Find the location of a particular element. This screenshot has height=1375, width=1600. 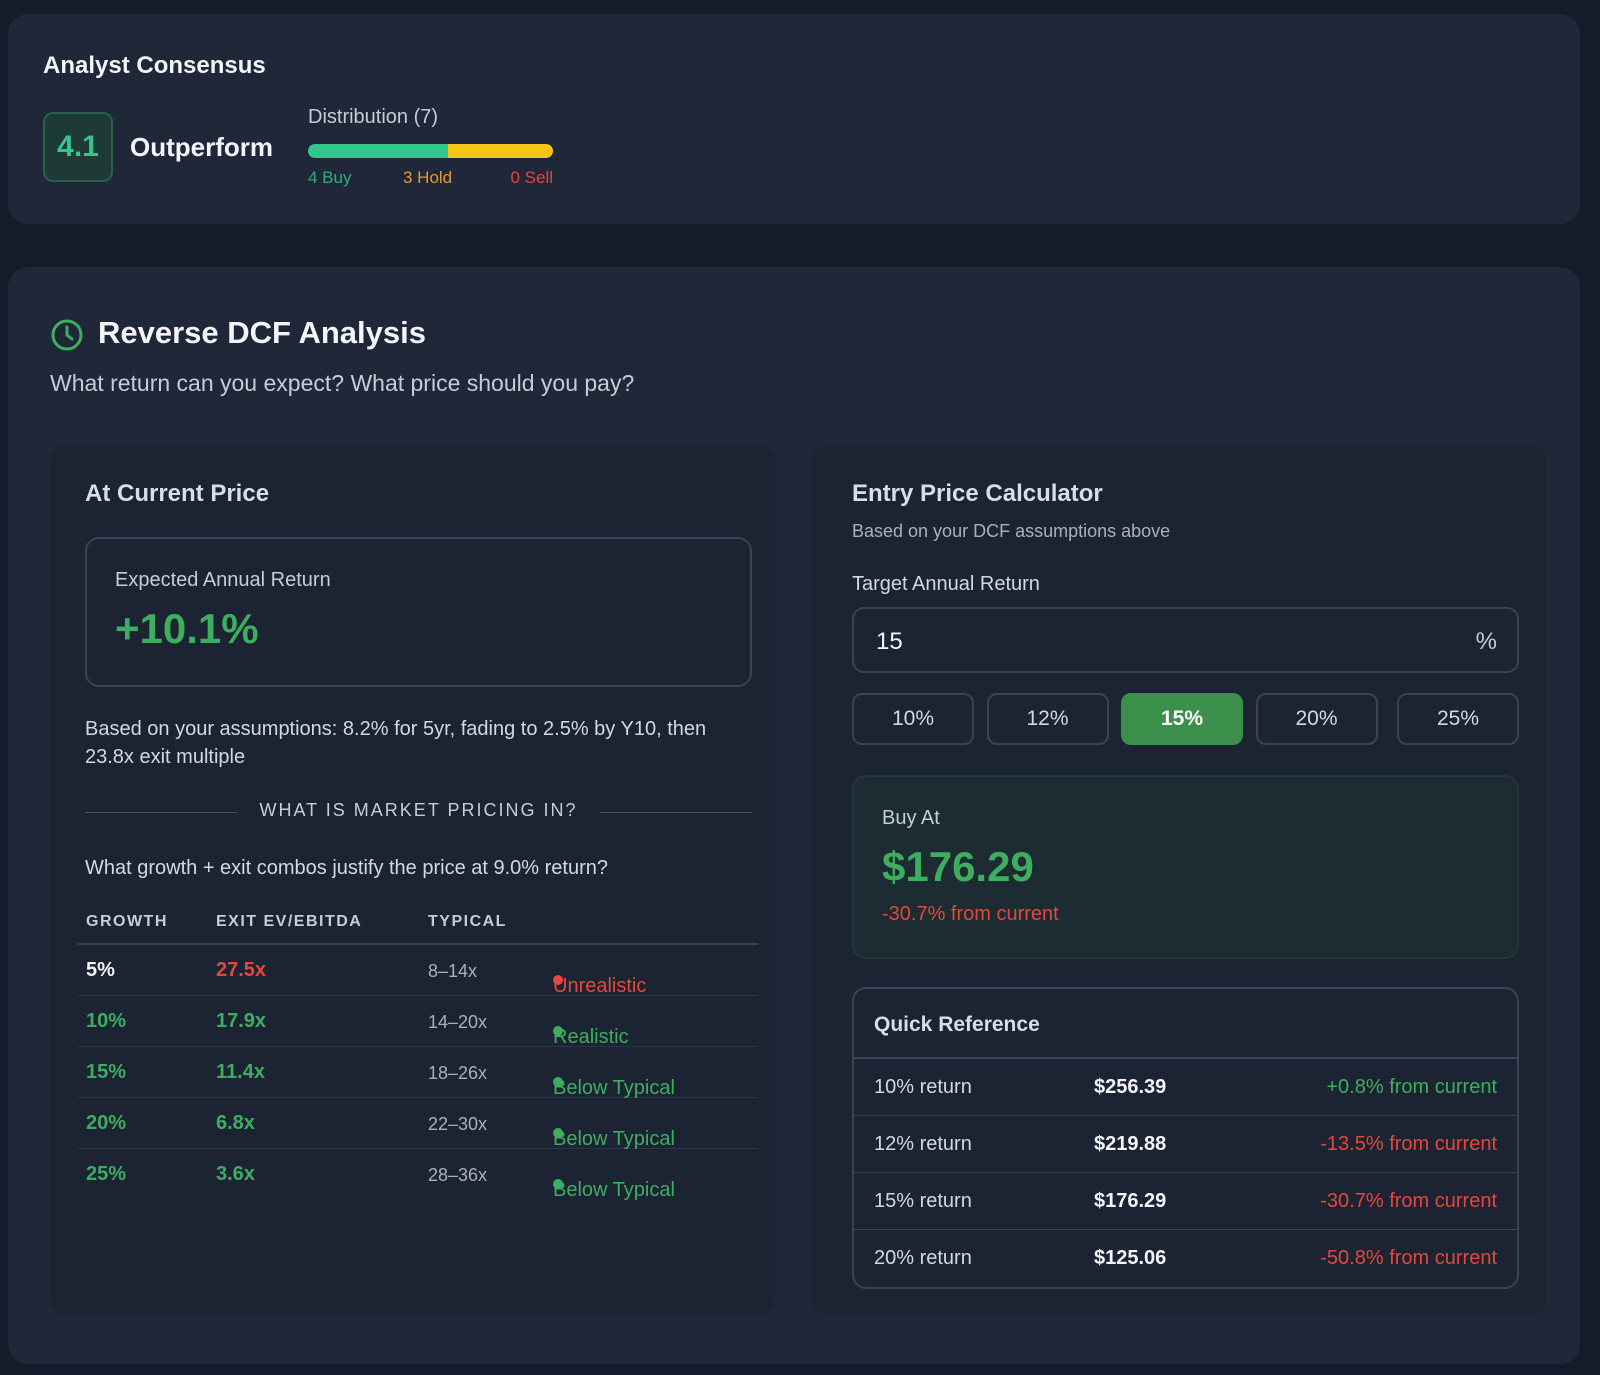

consensus-rating: Outperform is located at coordinates (201, 147).